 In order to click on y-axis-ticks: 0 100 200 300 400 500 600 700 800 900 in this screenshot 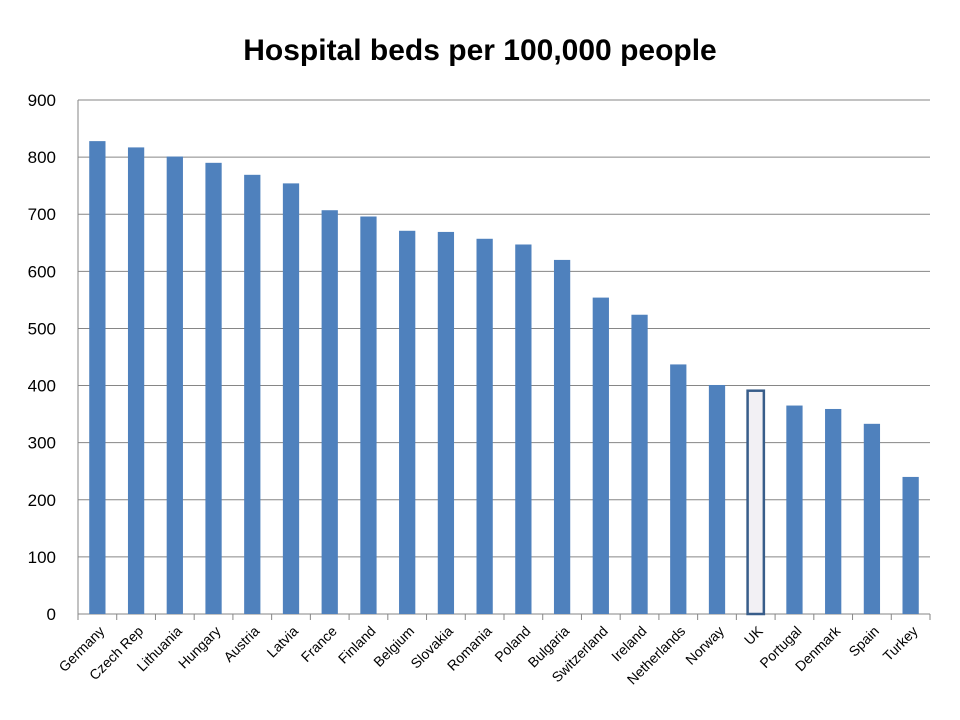, I will do `click(42, 357)`.